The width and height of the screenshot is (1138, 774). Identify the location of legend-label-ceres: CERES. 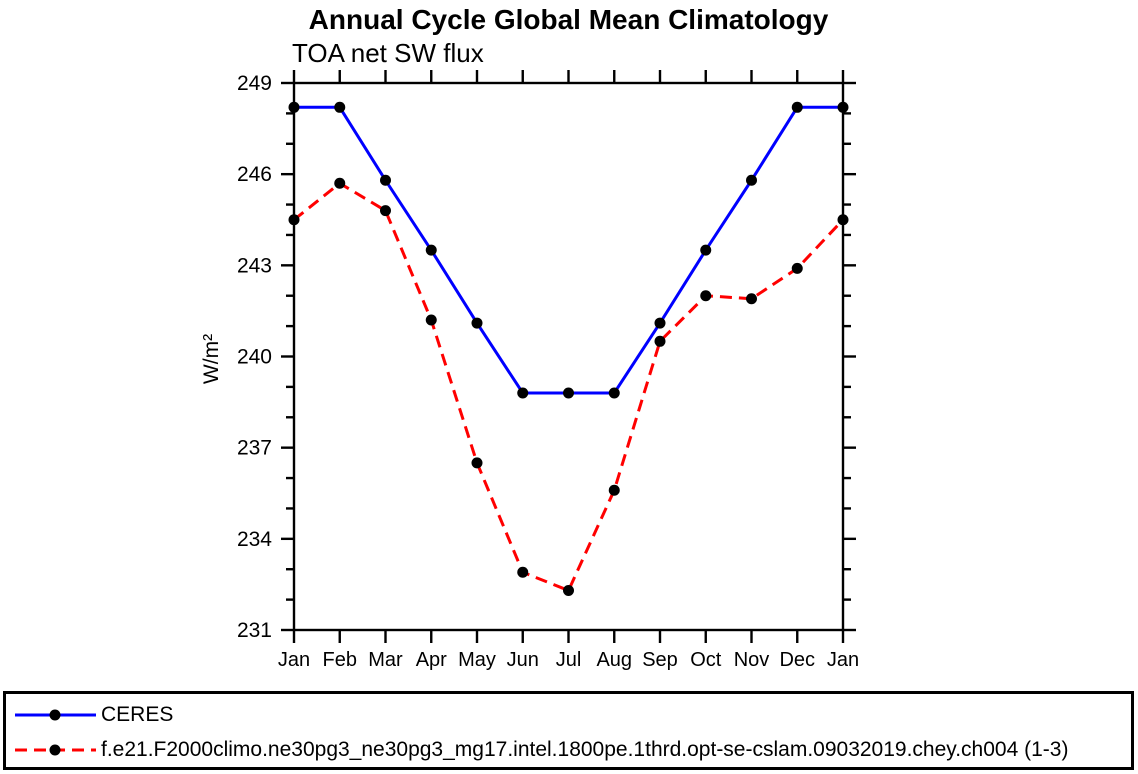
(137, 714).